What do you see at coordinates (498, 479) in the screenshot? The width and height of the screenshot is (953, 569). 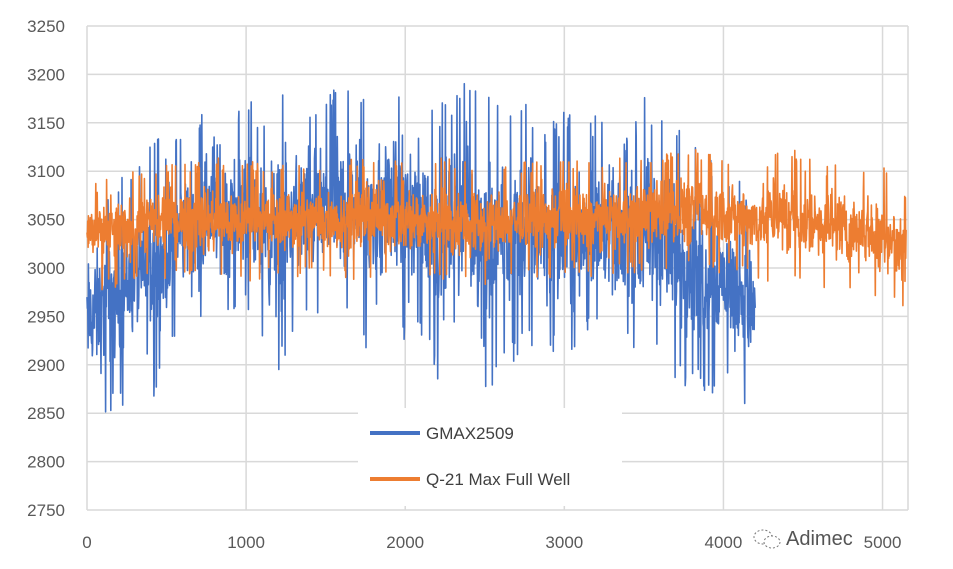 I see `legend-label-q21: Q-21 Max Full Well` at bounding box center [498, 479].